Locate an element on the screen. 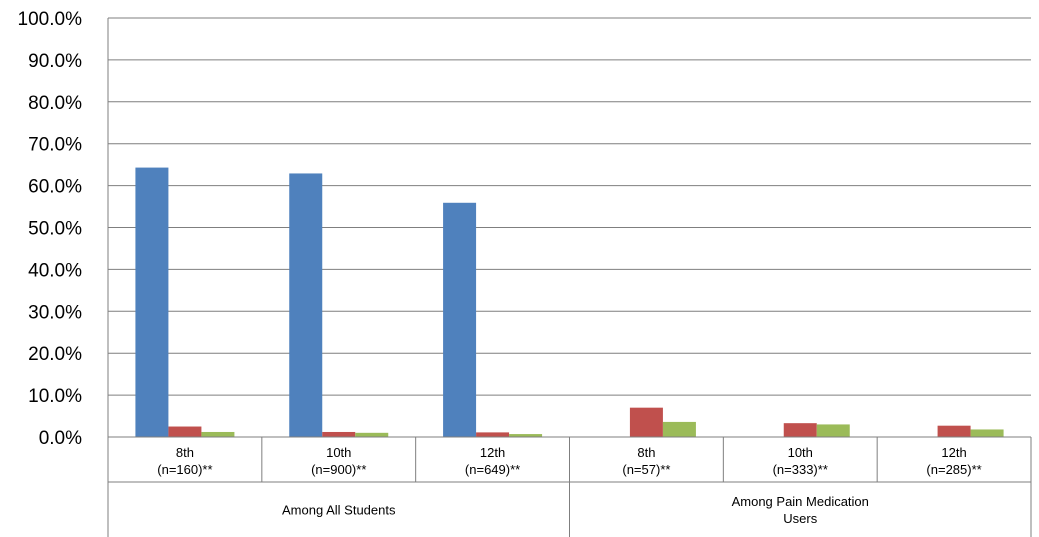  y-tick-label: 80.0% is located at coordinates (55, 103).